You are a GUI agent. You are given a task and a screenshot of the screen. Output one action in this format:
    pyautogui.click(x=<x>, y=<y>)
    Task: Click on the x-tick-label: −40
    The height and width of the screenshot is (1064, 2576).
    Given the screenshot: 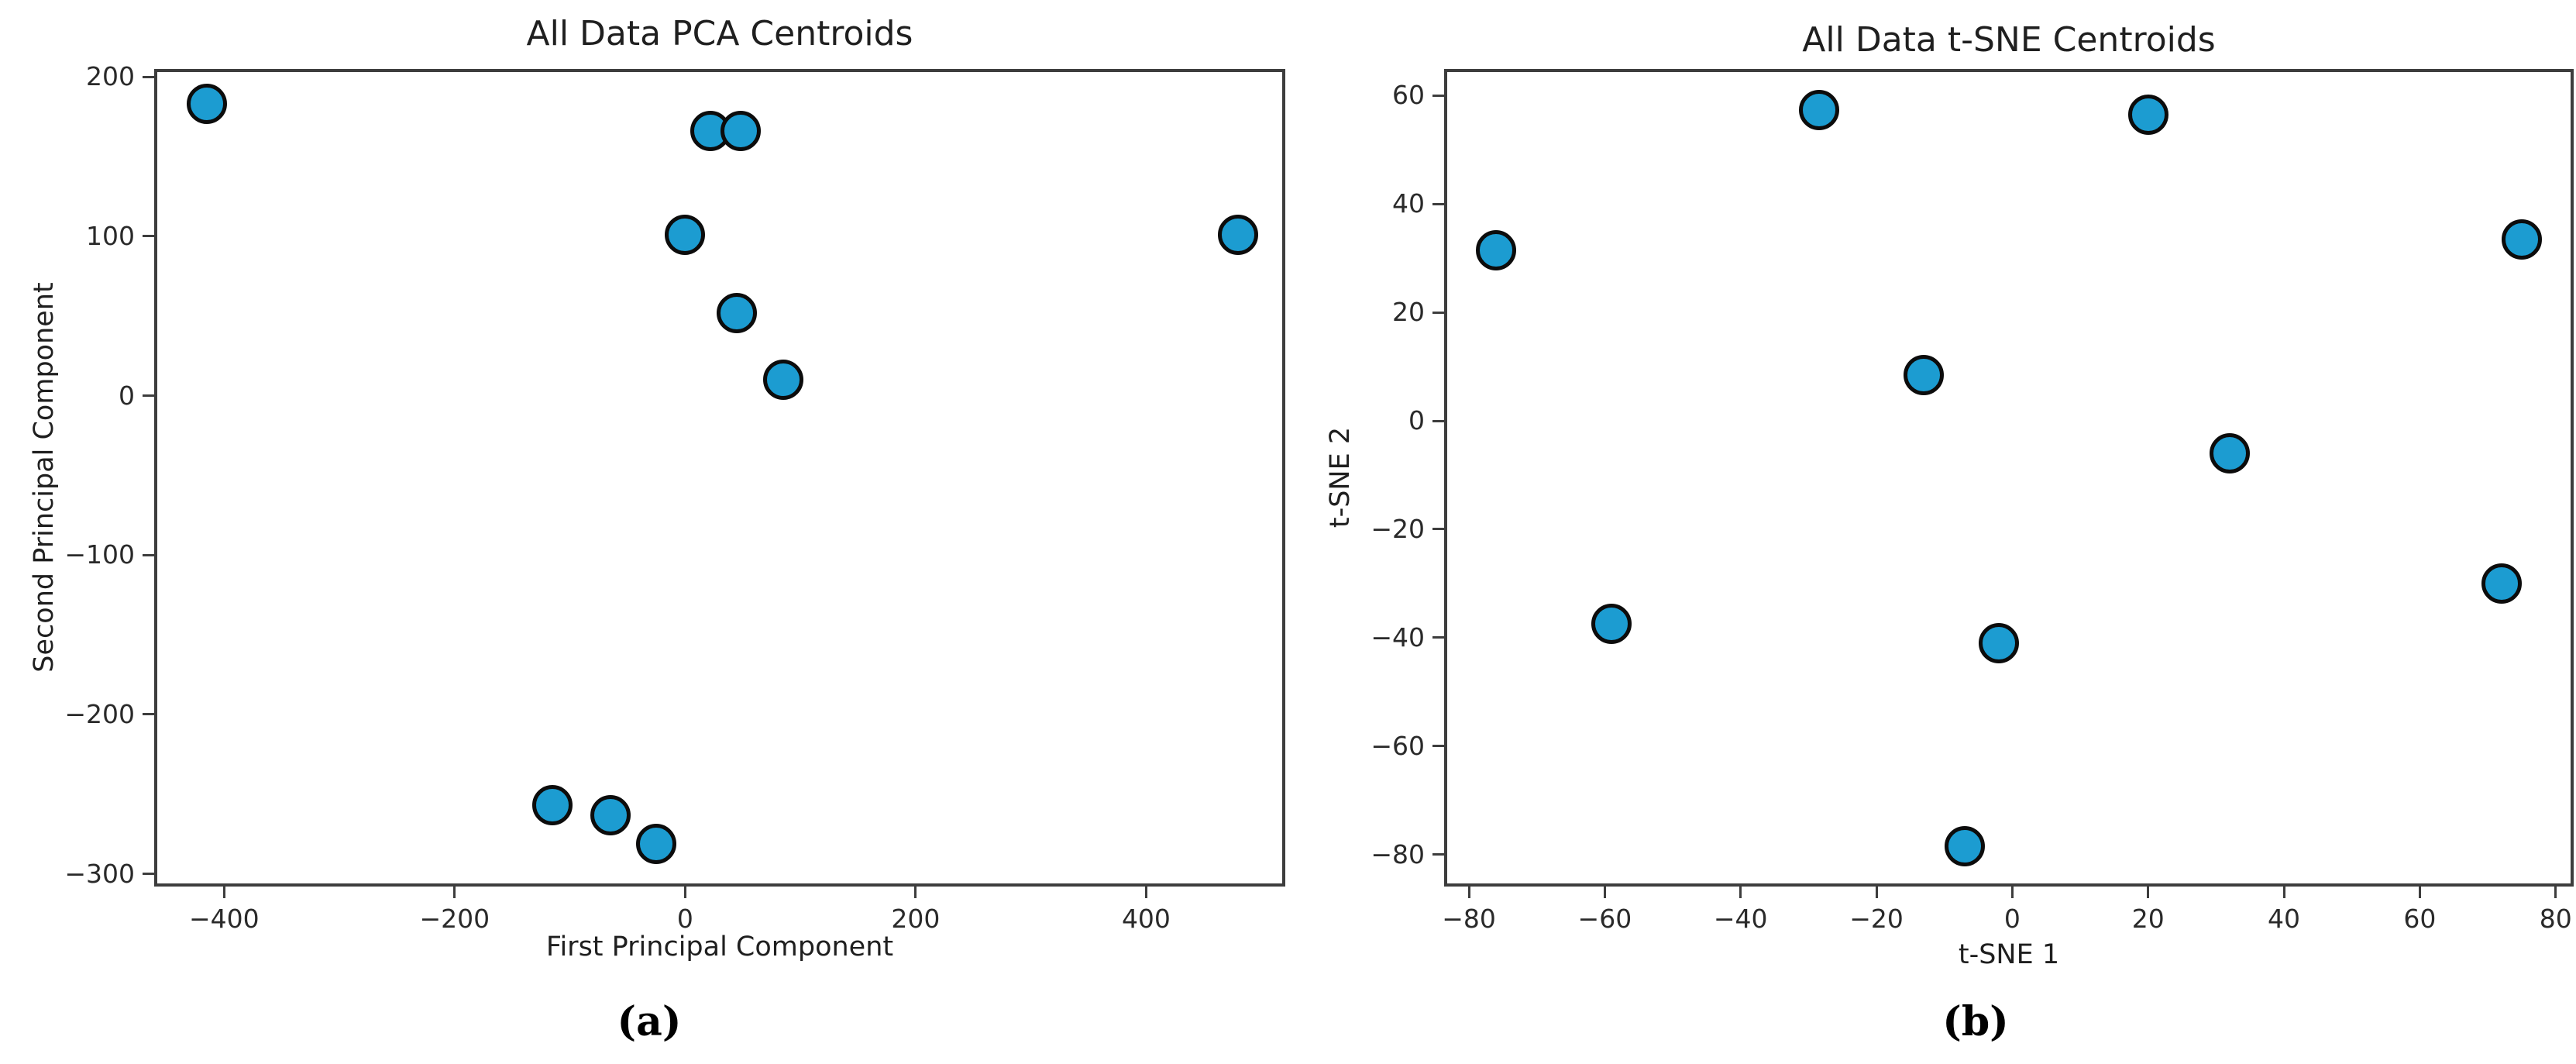 What is the action you would take?
    pyautogui.click(x=1740, y=919)
    